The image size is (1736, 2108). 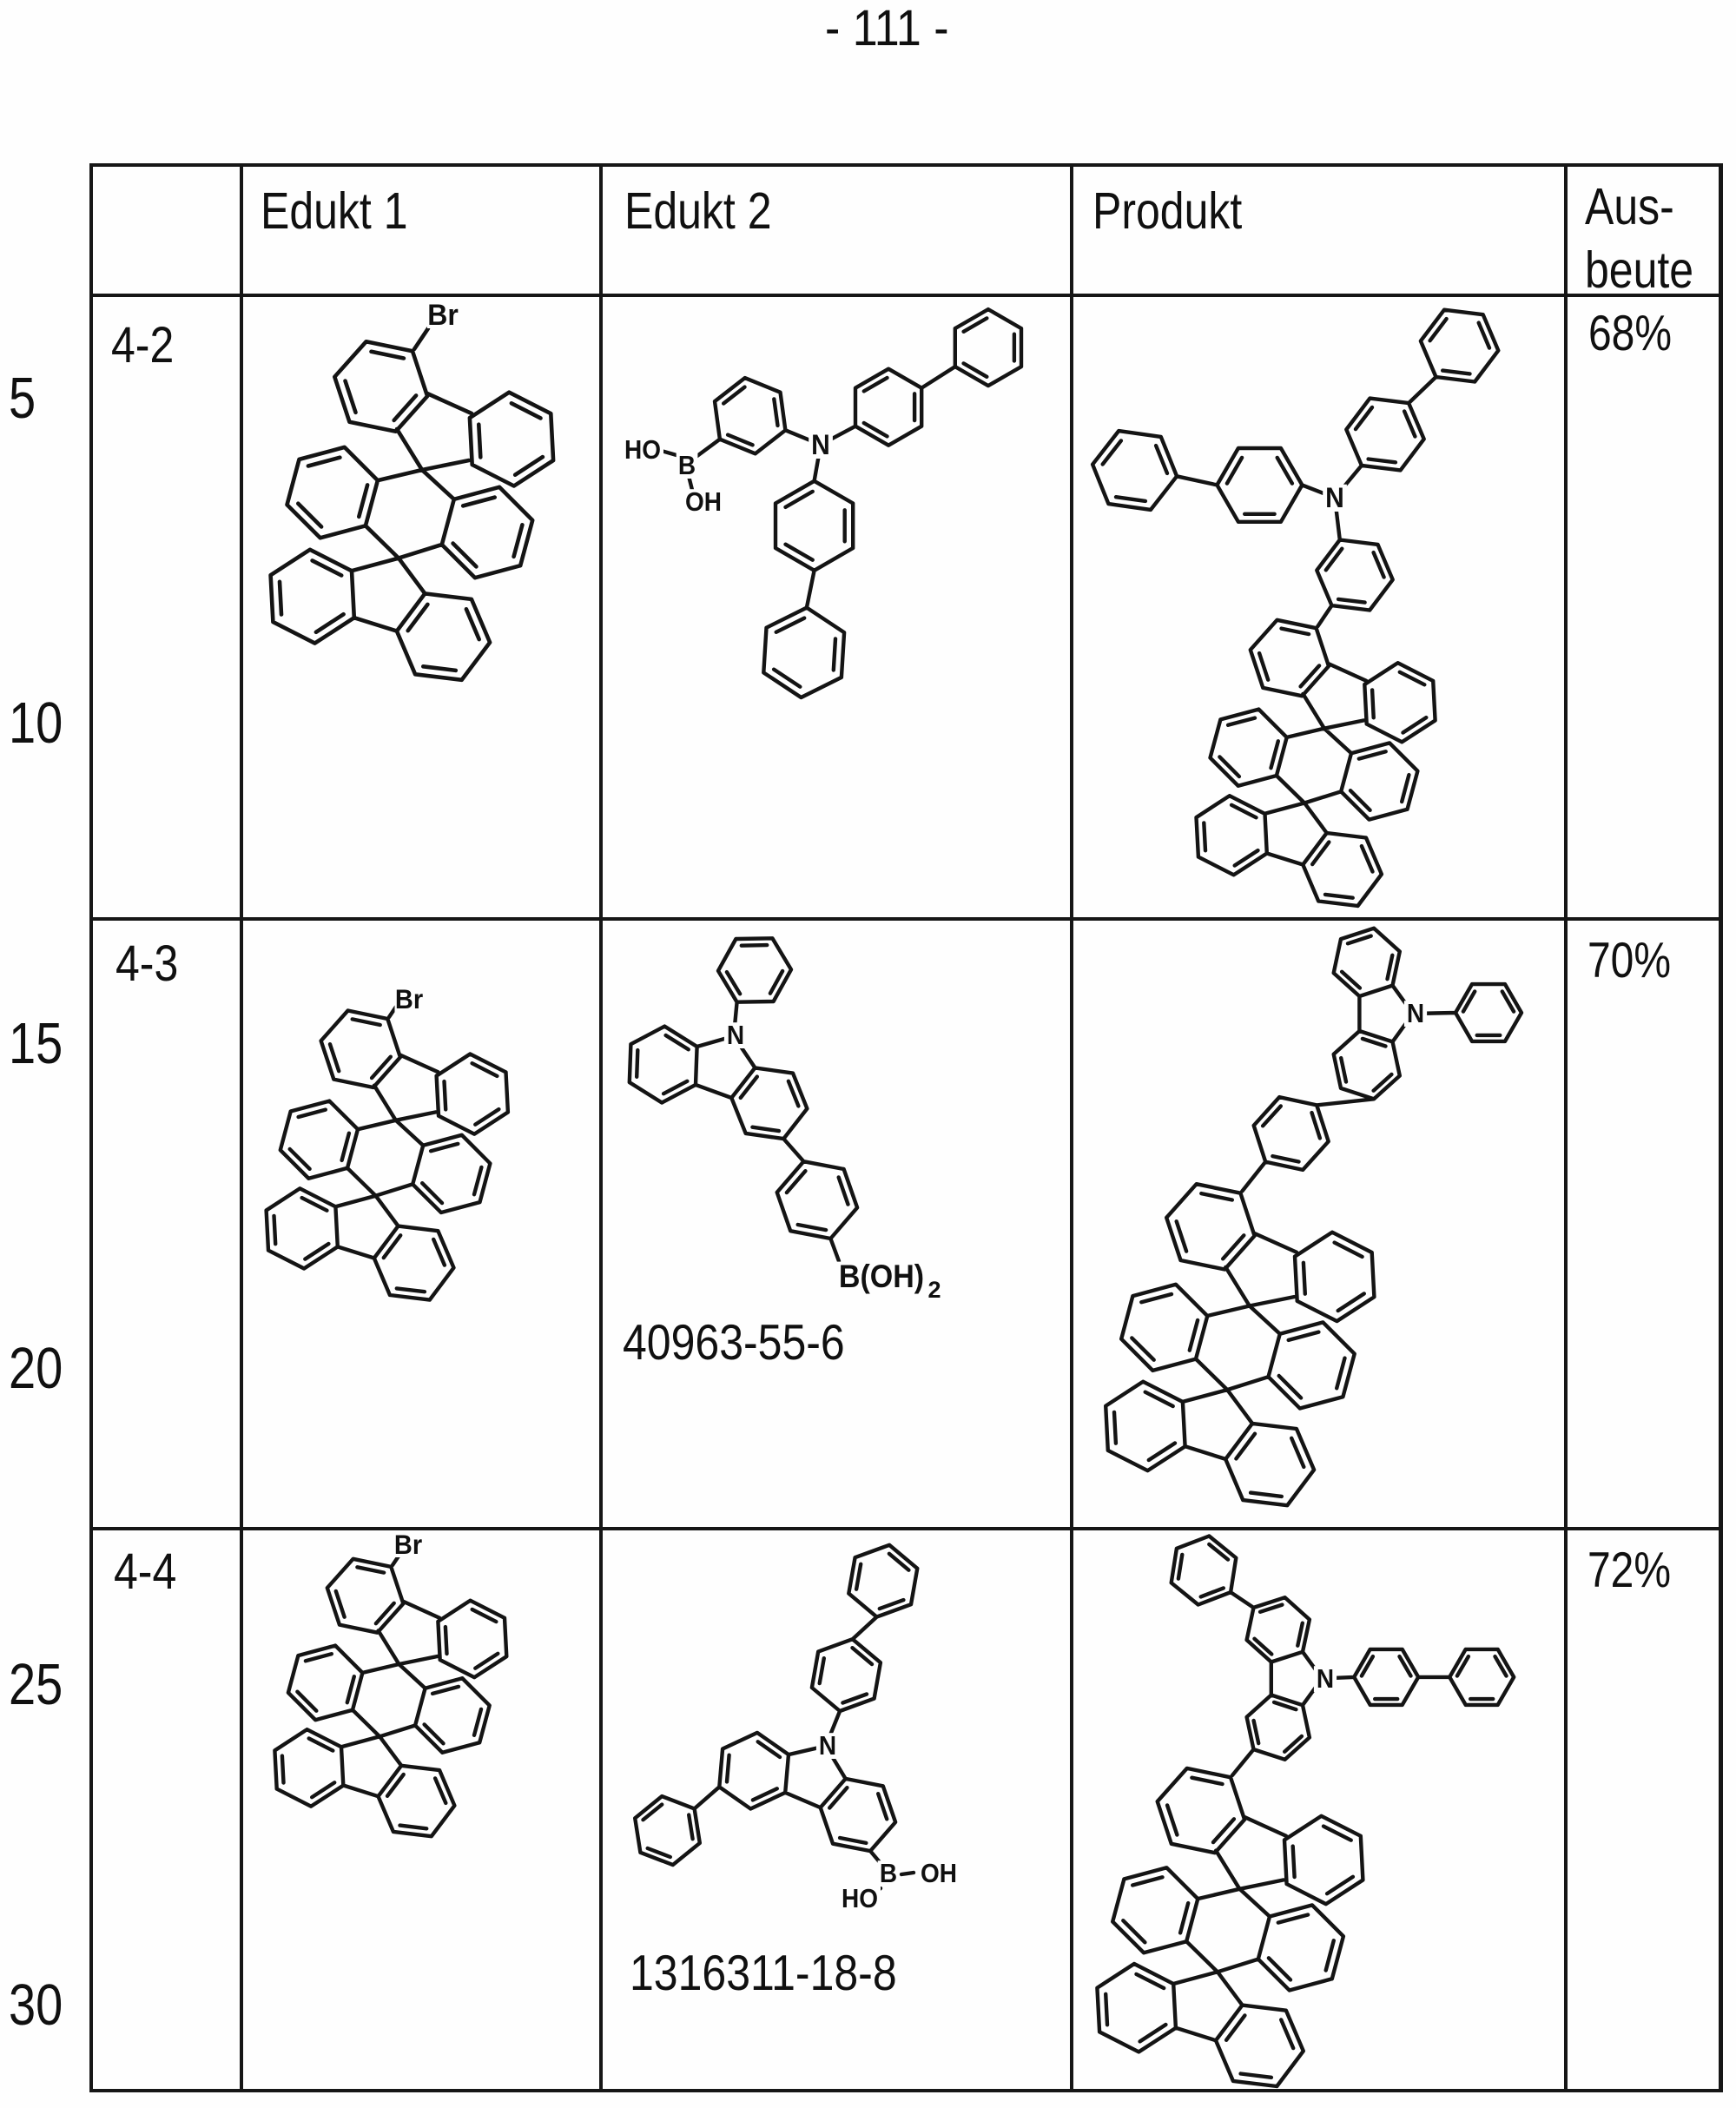 What do you see at coordinates (1629, 206) in the screenshot?
I see `svg-text: Aus-` at bounding box center [1629, 206].